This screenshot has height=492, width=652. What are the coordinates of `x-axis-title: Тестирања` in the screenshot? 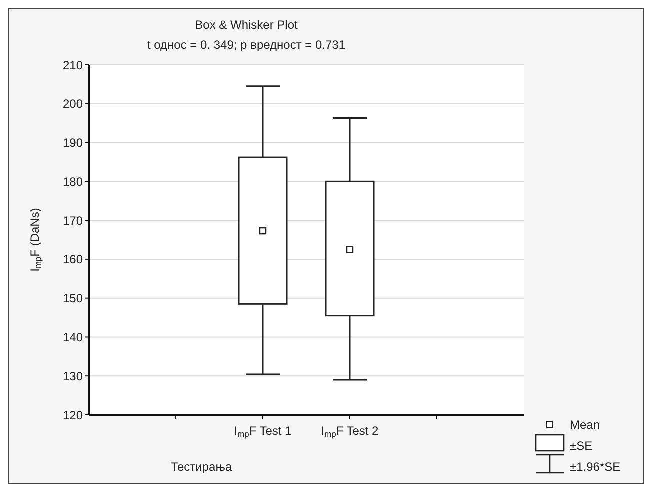 It's located at (201, 467).